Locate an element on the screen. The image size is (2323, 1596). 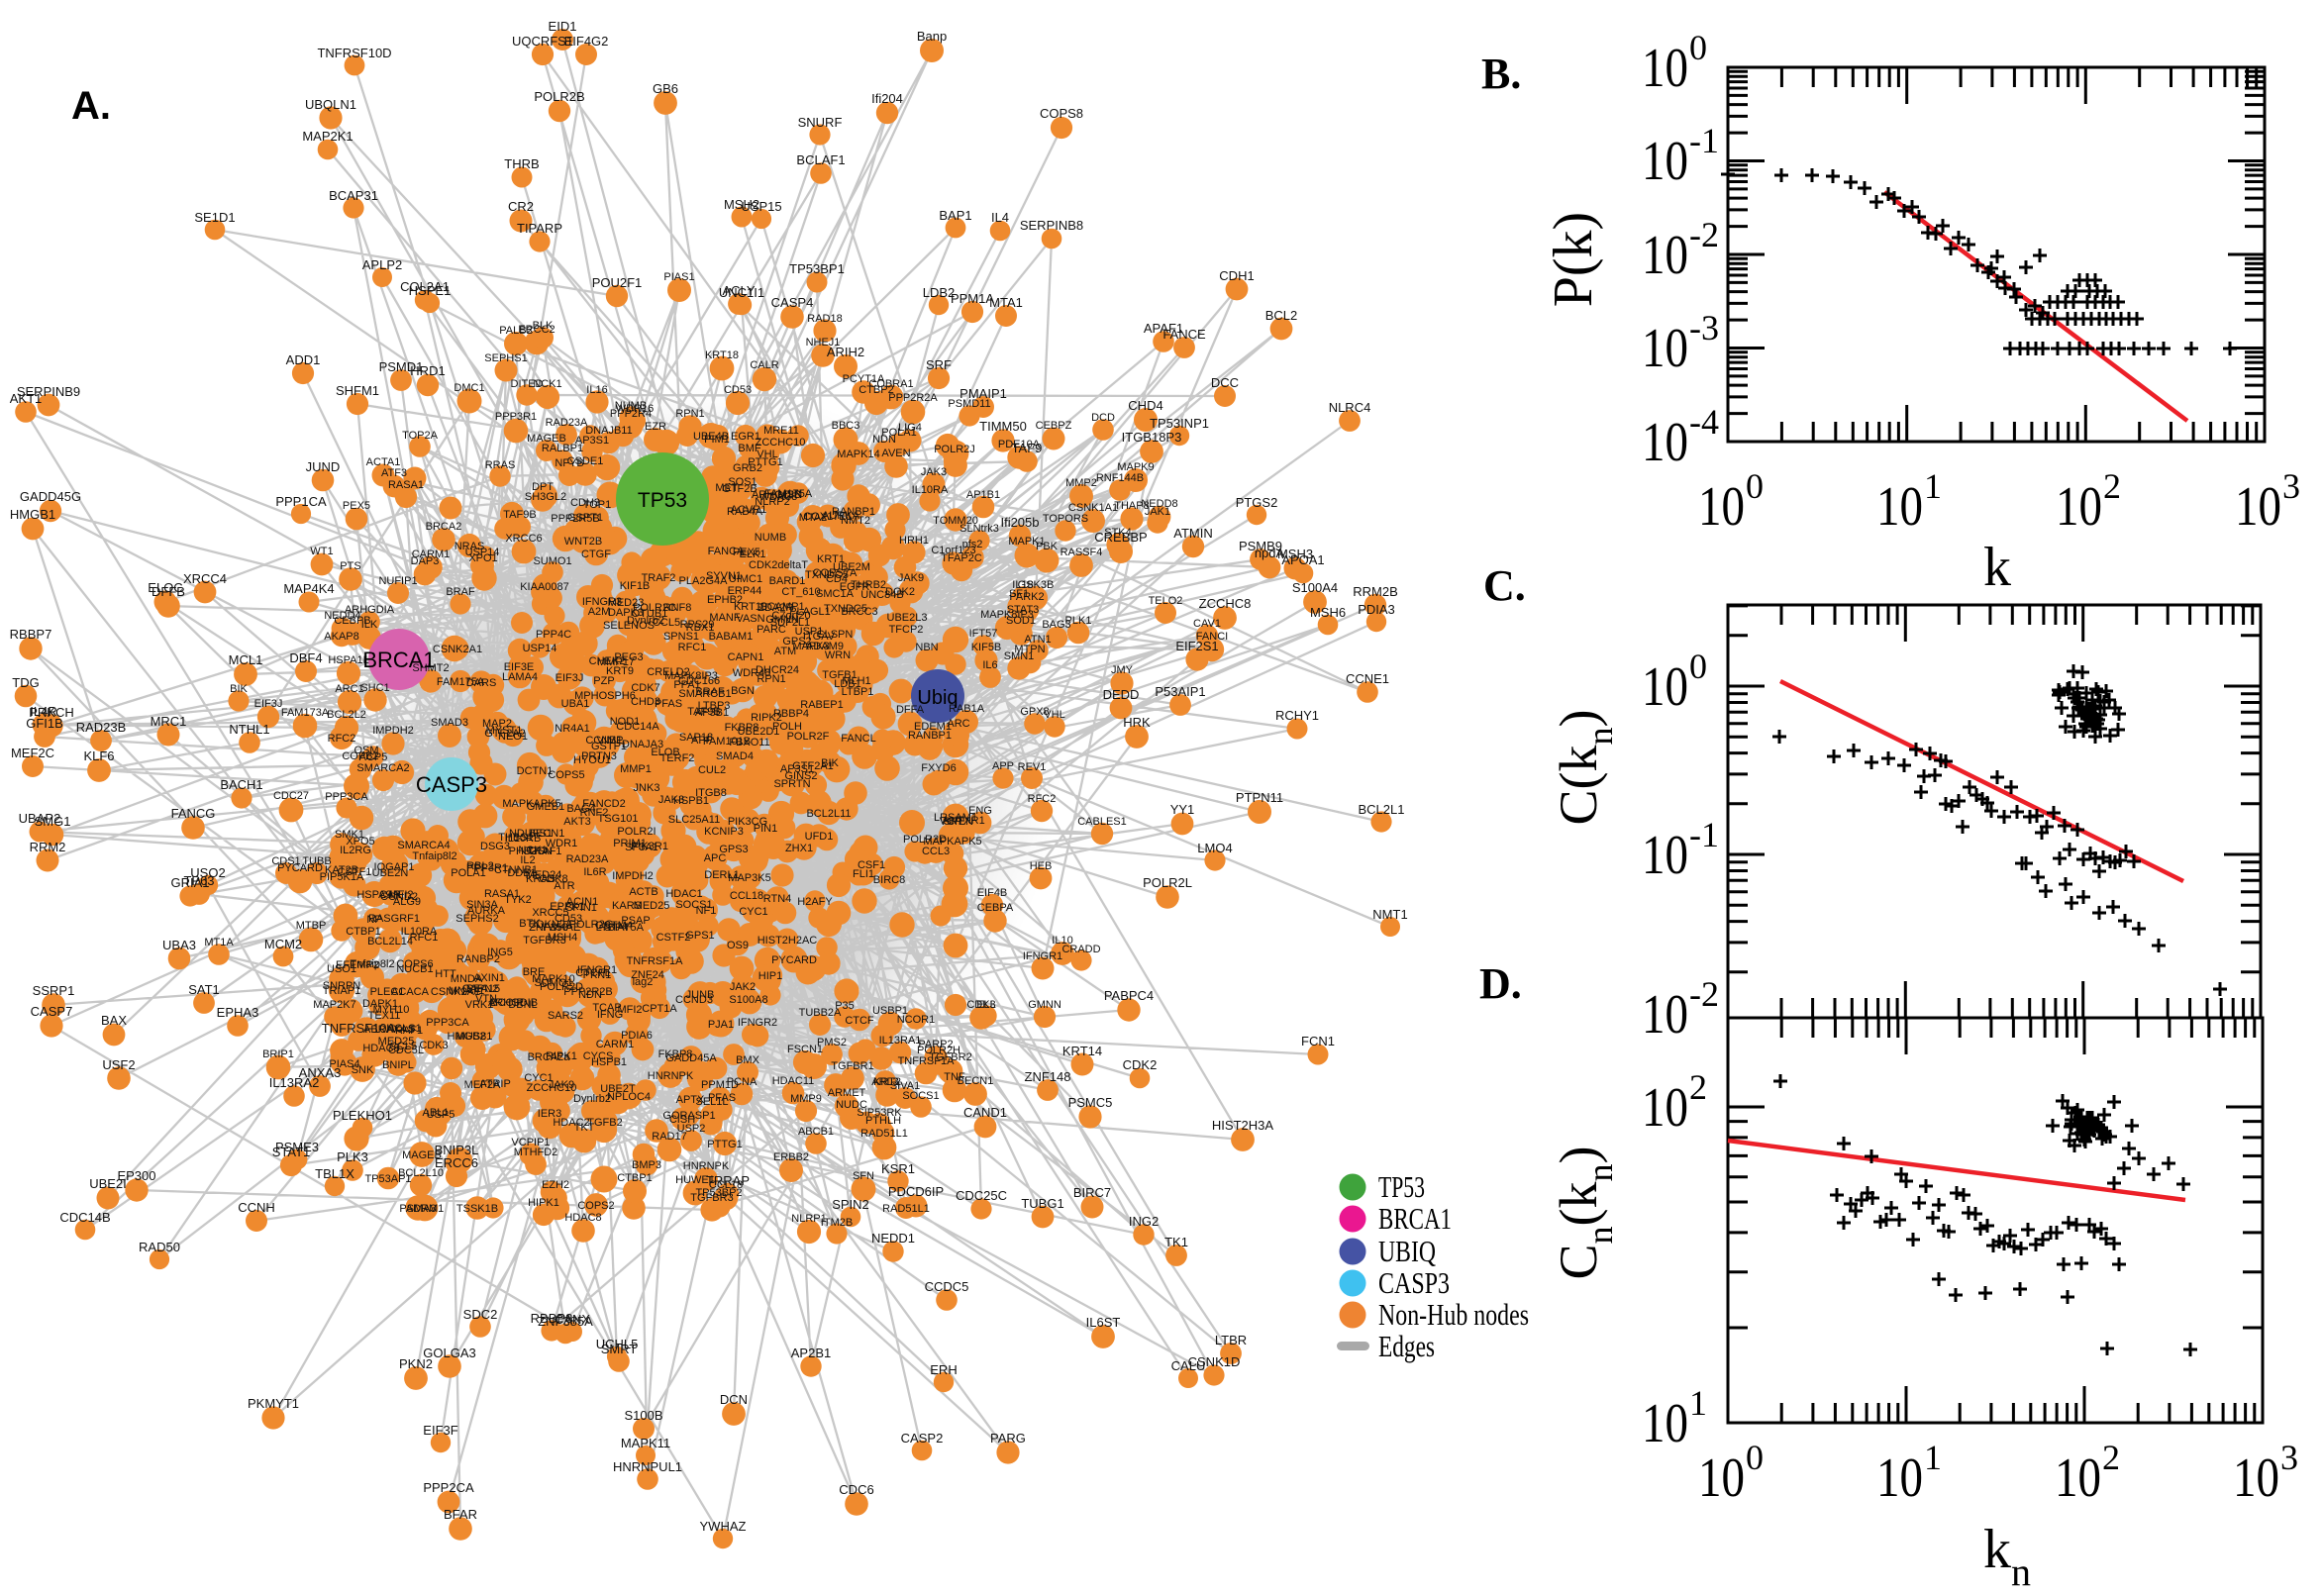
svg-text: PIAS4 is located at coordinates (344, 1064).